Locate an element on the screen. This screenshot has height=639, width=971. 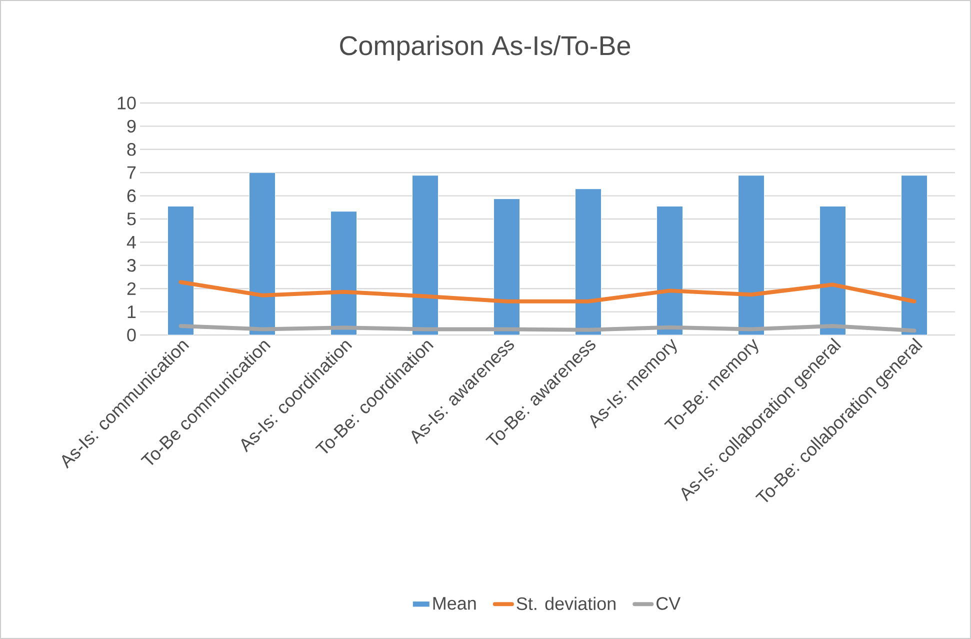
chart-title: Comparison As-Is/To-Be is located at coordinates (485, 48).